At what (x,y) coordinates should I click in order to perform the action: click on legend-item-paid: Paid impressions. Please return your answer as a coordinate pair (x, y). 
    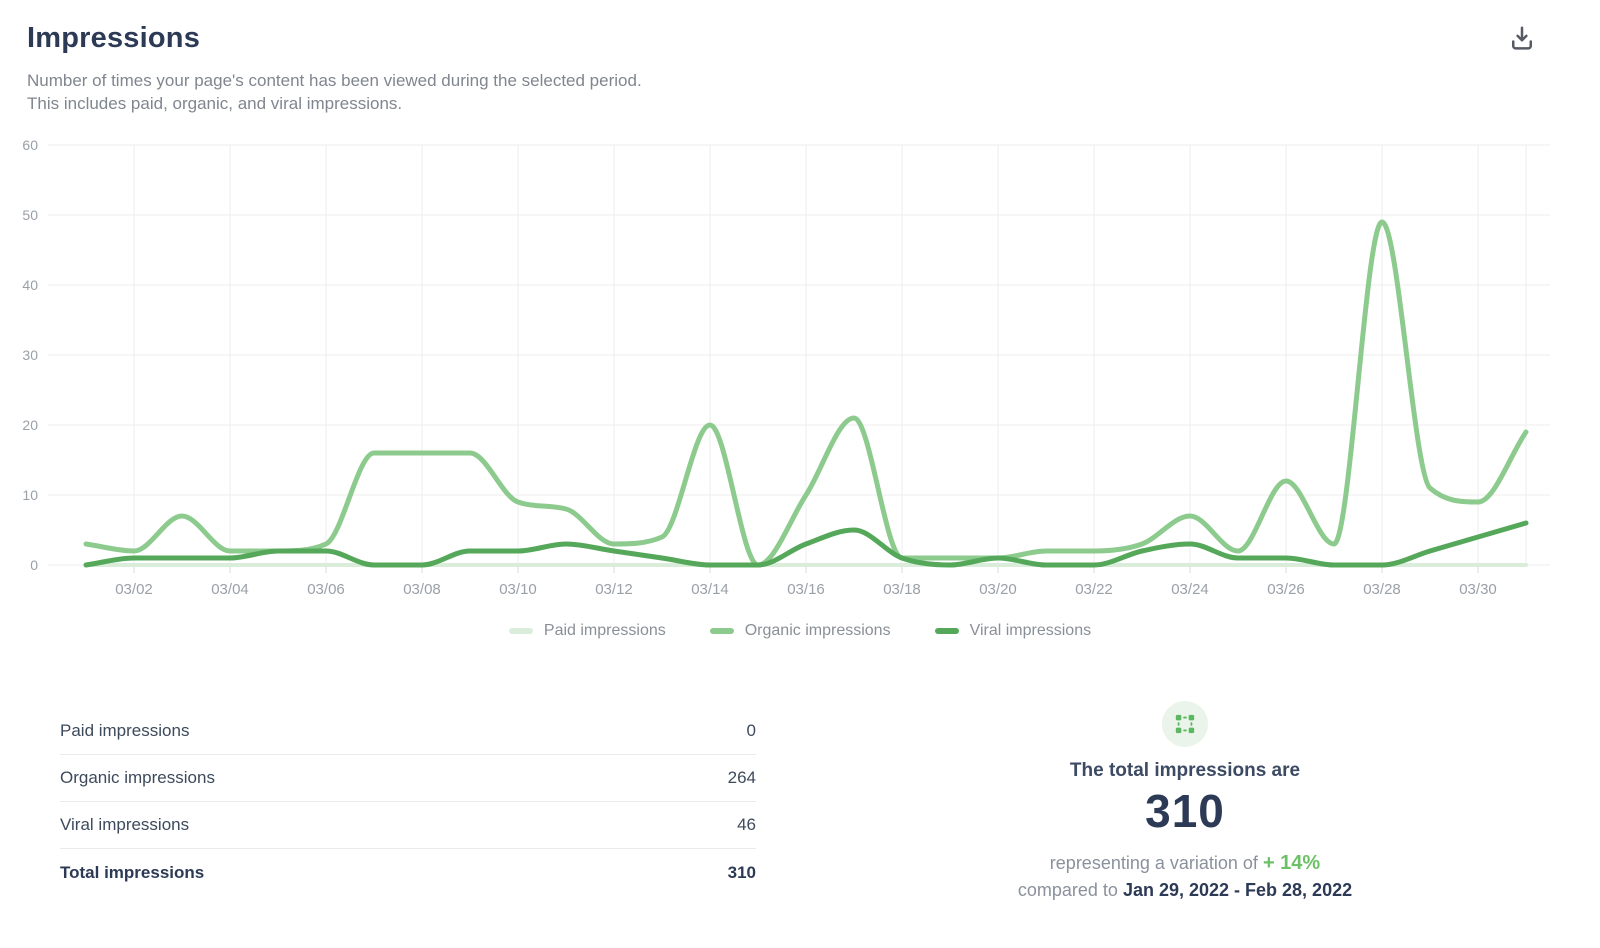
    Looking at the image, I should click on (587, 631).